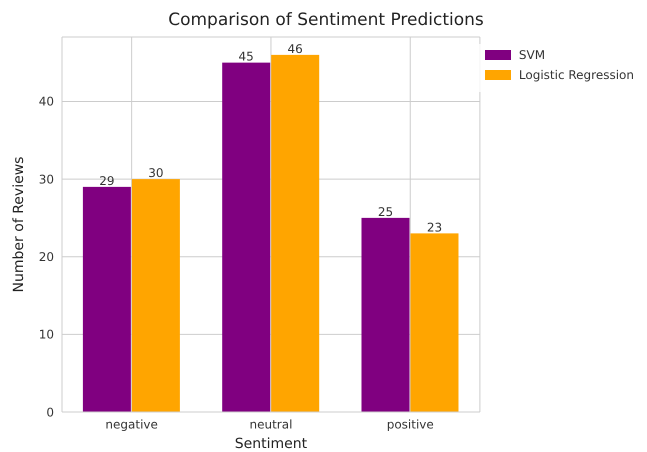 This screenshot has width=647, height=452. Describe the element at coordinates (270, 425) in the screenshot. I see `x-tick-label: neutral` at that location.